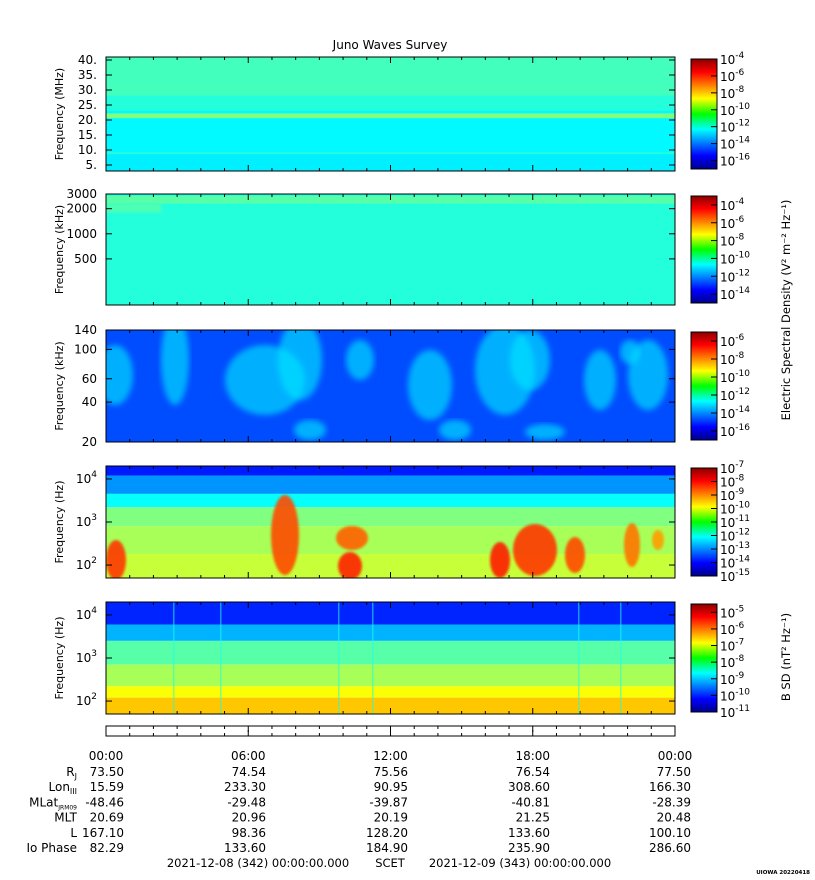 This screenshot has width=815, height=880. I want to click on colorbar-tick-label: 10⁻⁷, so click(732, 646).